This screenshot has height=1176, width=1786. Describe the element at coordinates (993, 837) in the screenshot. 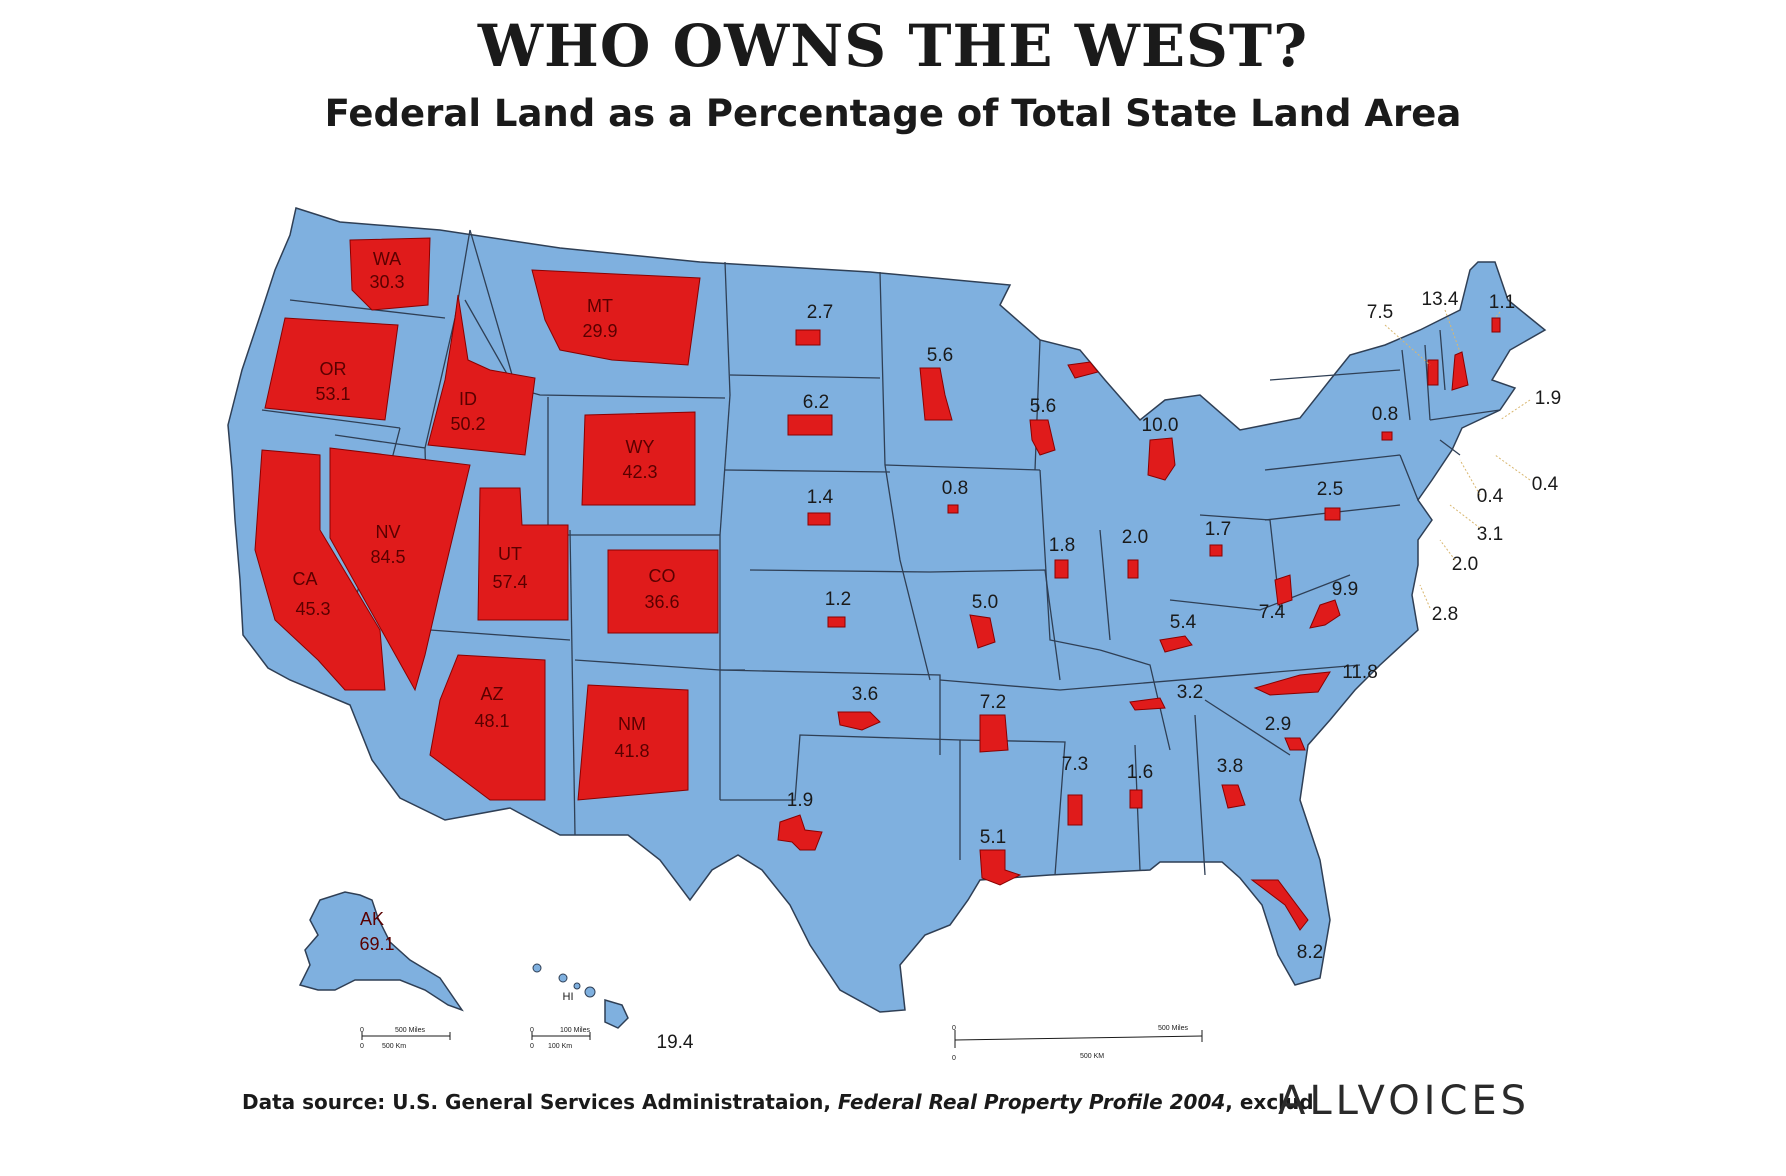

I see `label-LA: 5.1` at that location.